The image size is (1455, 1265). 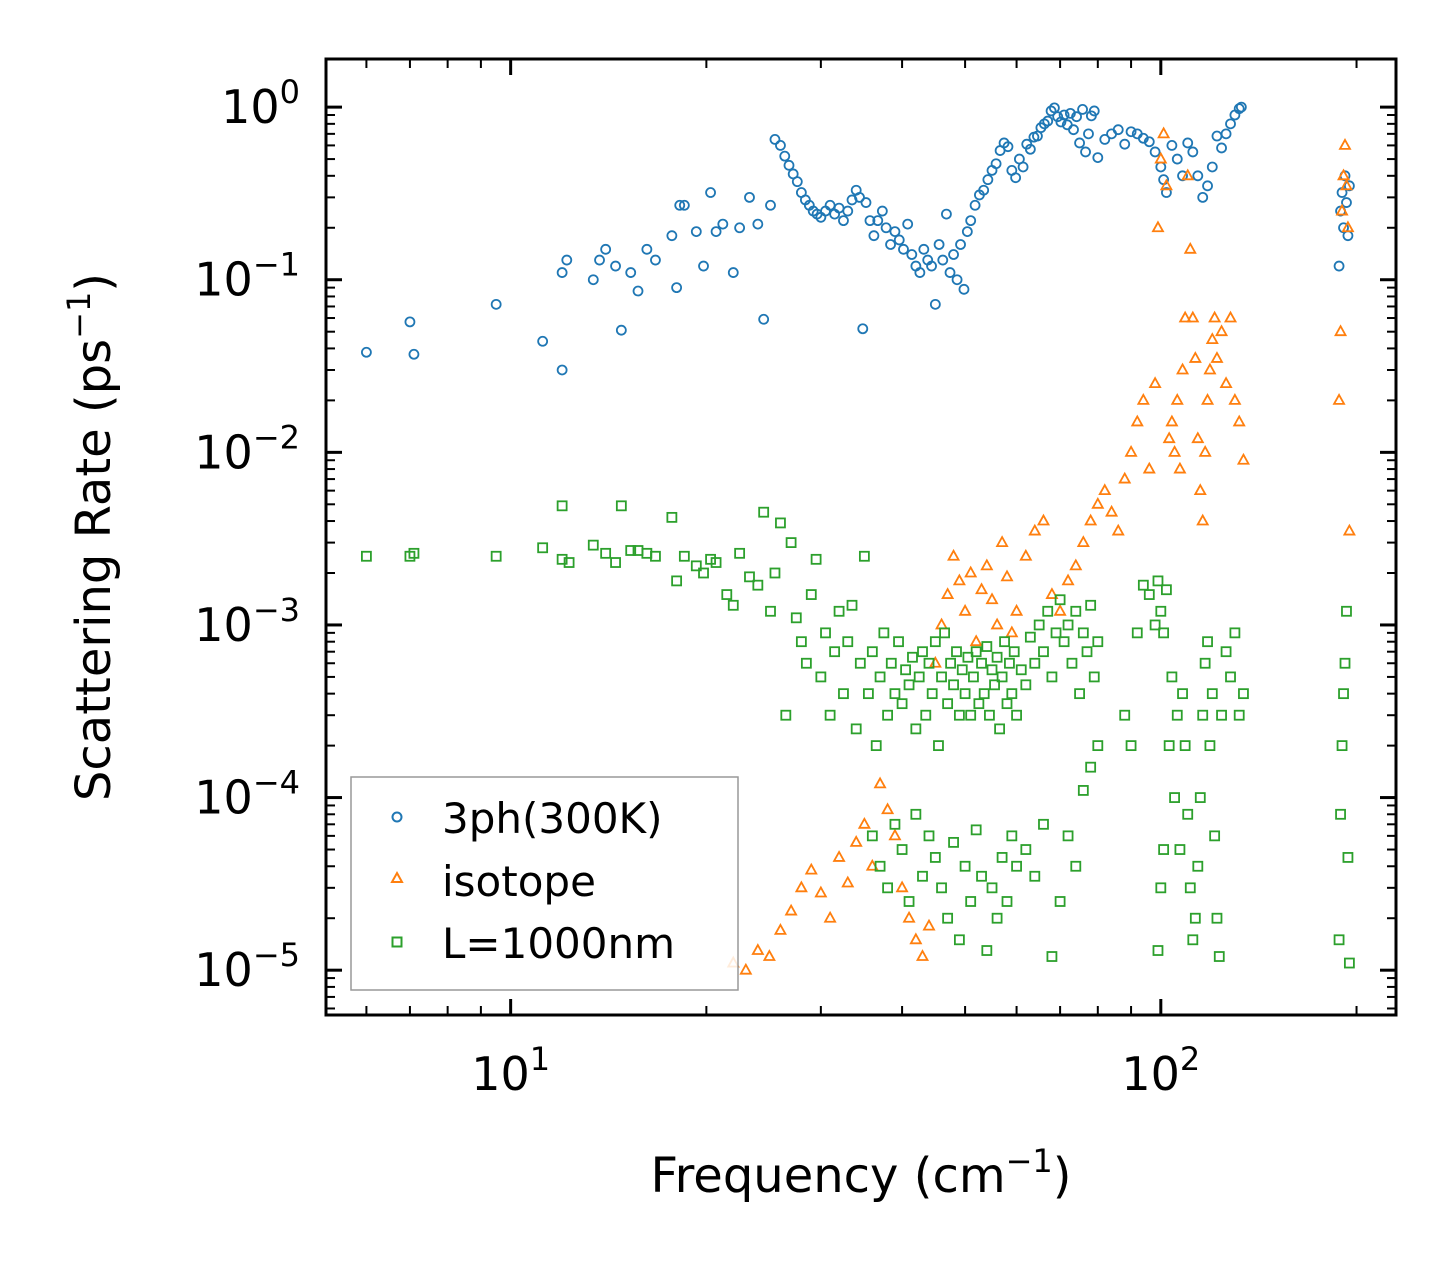 I want to click on y-tick-label: 10⁻³, so click(x=247, y=621).